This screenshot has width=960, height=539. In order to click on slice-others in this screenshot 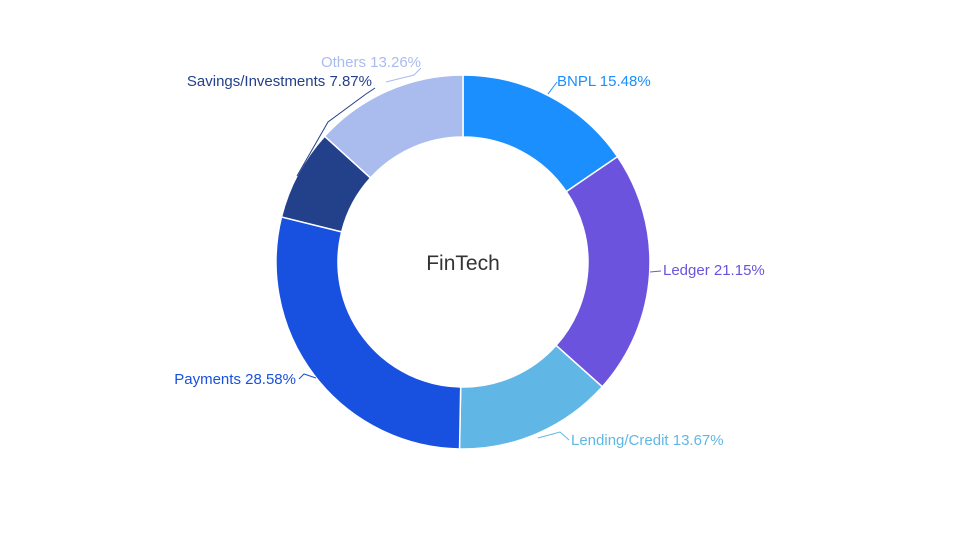, I will do `click(393, 126)`.